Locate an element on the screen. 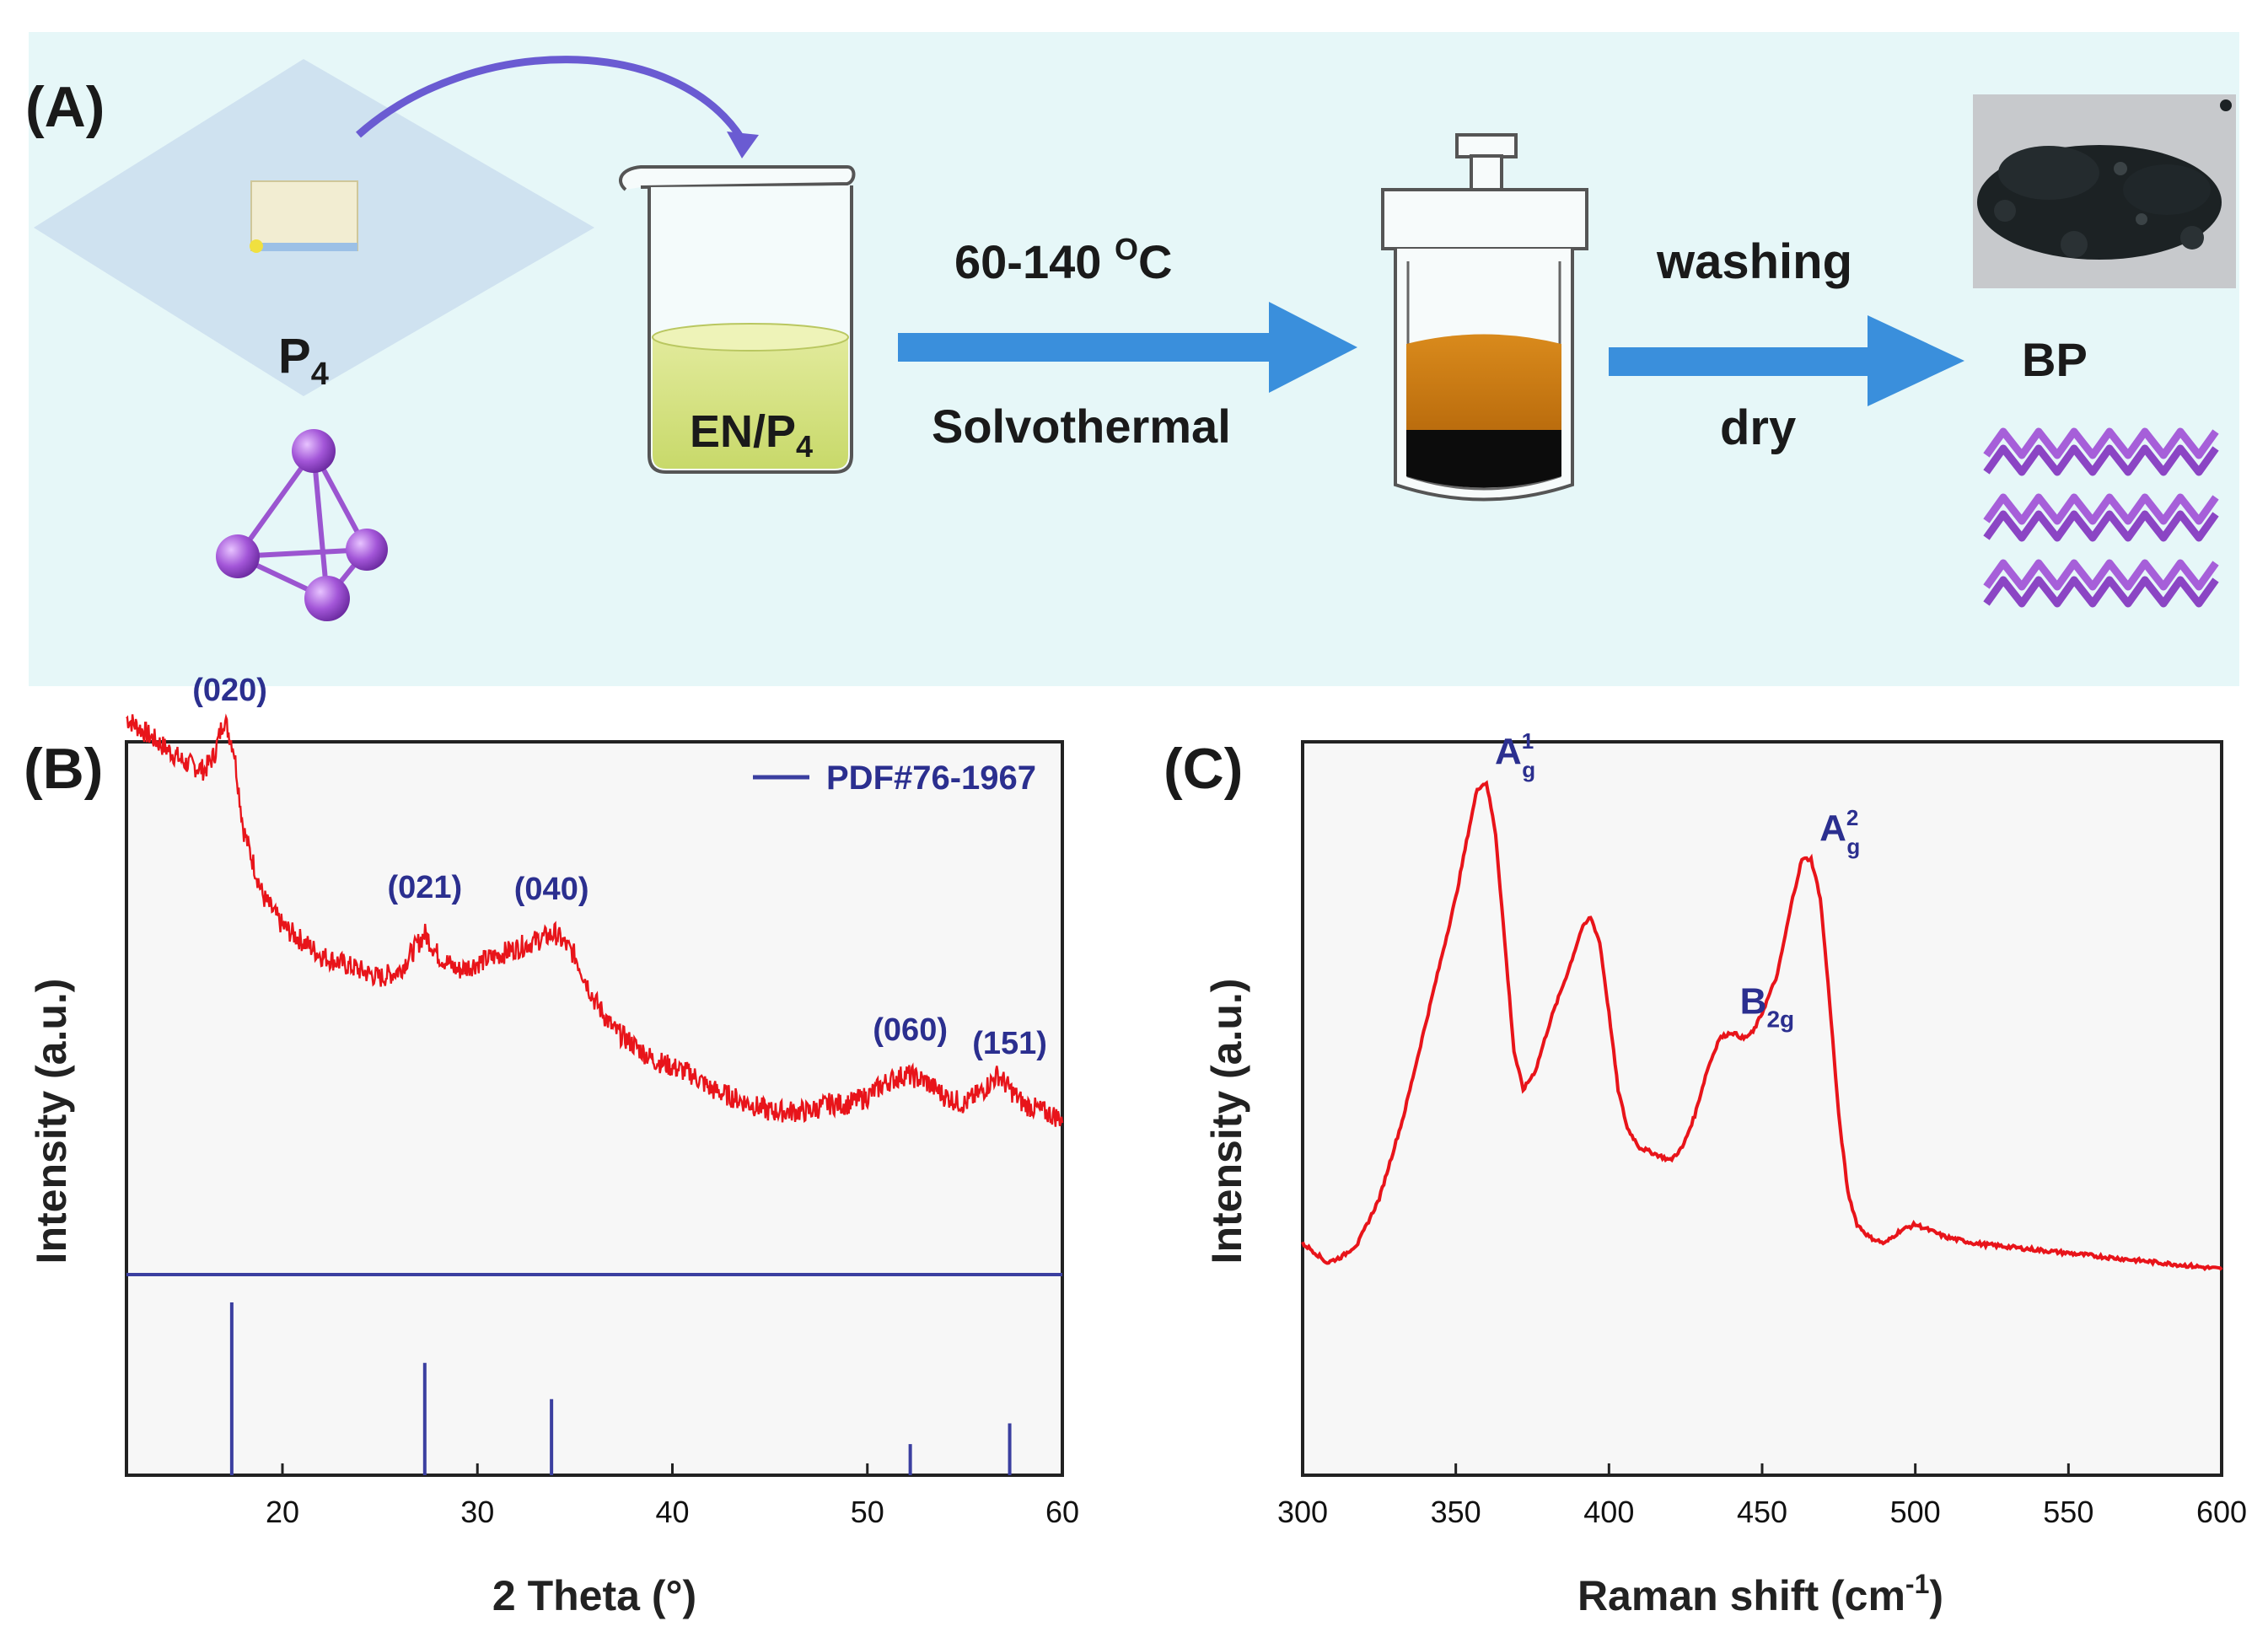 The width and height of the screenshot is (2268, 1632). dry-label: dry is located at coordinates (1758, 427).